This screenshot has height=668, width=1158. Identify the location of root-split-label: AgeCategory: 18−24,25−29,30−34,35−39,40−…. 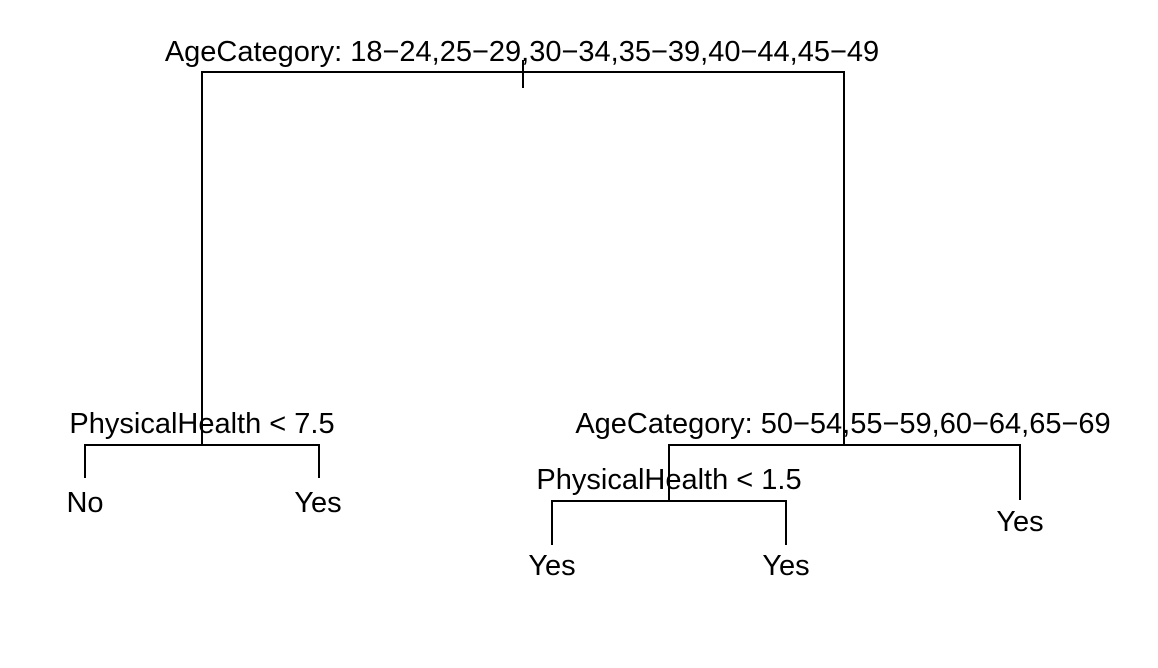
(522, 52).